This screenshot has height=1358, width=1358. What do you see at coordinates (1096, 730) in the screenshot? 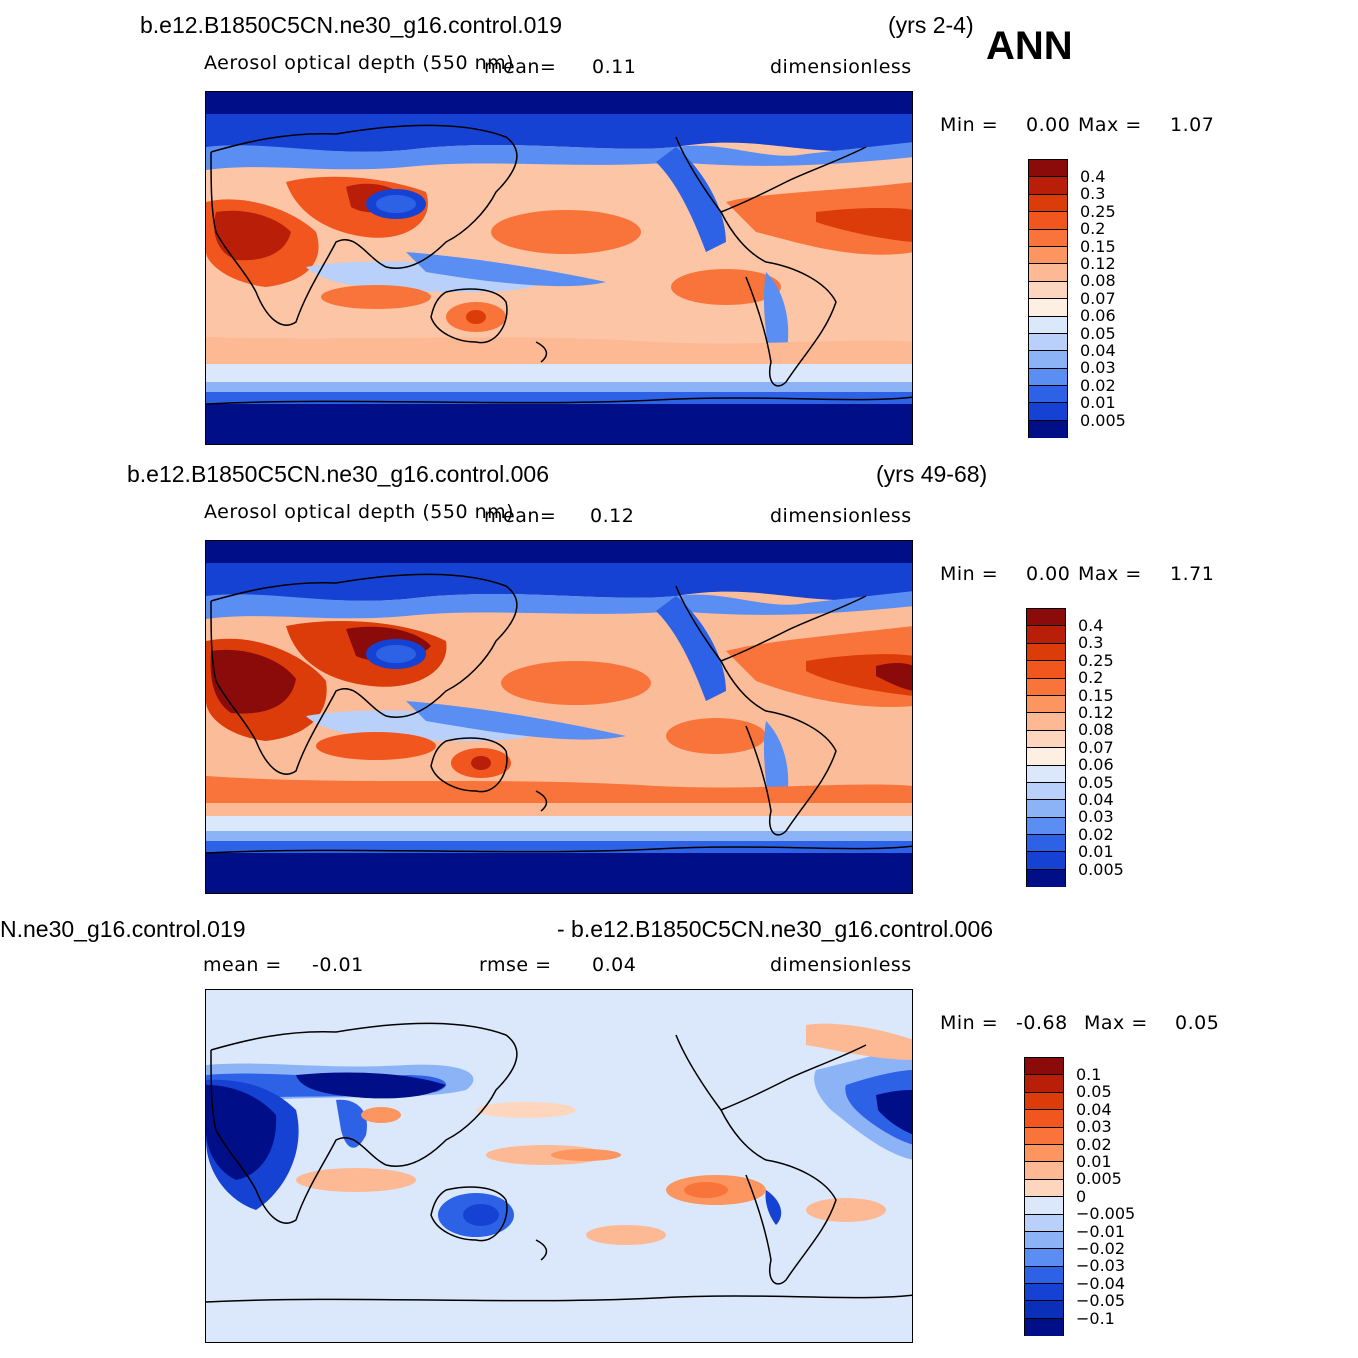
I see `colorbar-label: 0.08` at bounding box center [1096, 730].